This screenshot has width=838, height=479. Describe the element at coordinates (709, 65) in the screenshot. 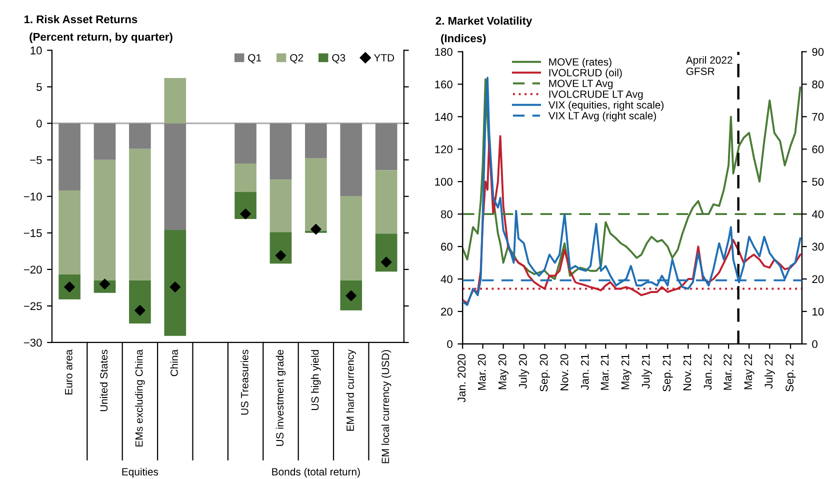

I see `ref-line-label: April 2022 GFSR` at that location.